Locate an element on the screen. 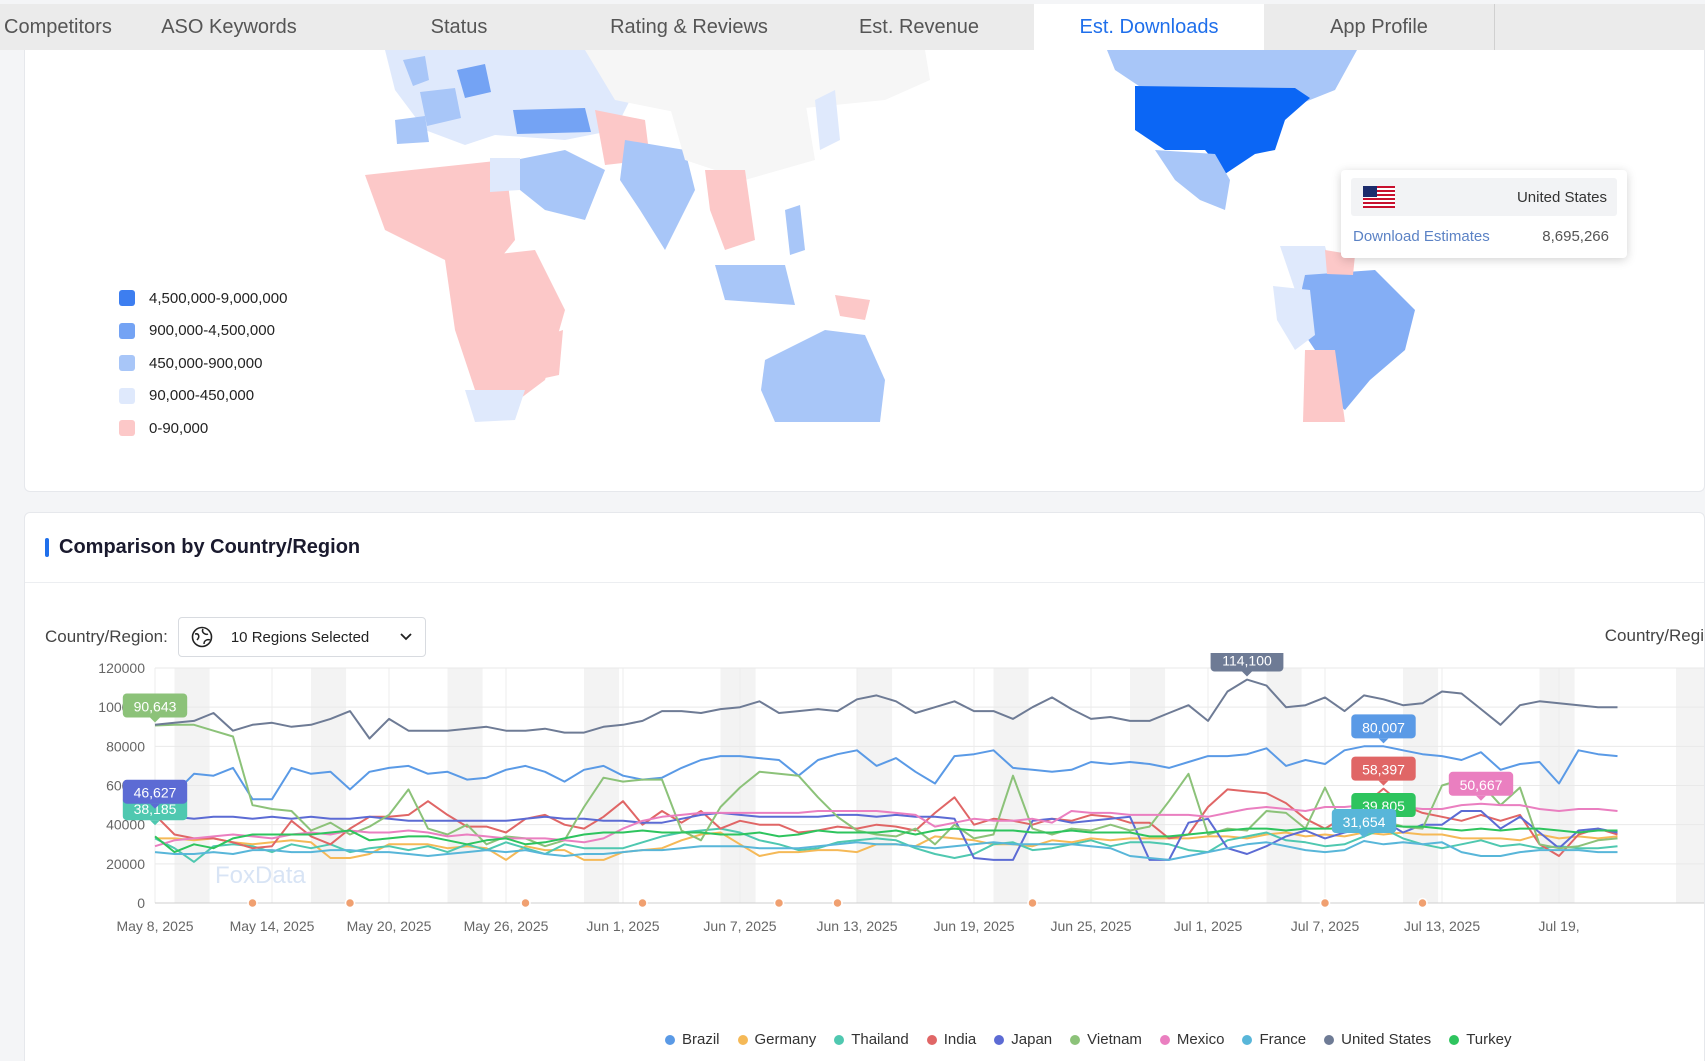  legend-item-thailand: Thailand is located at coordinates (871, 1039).